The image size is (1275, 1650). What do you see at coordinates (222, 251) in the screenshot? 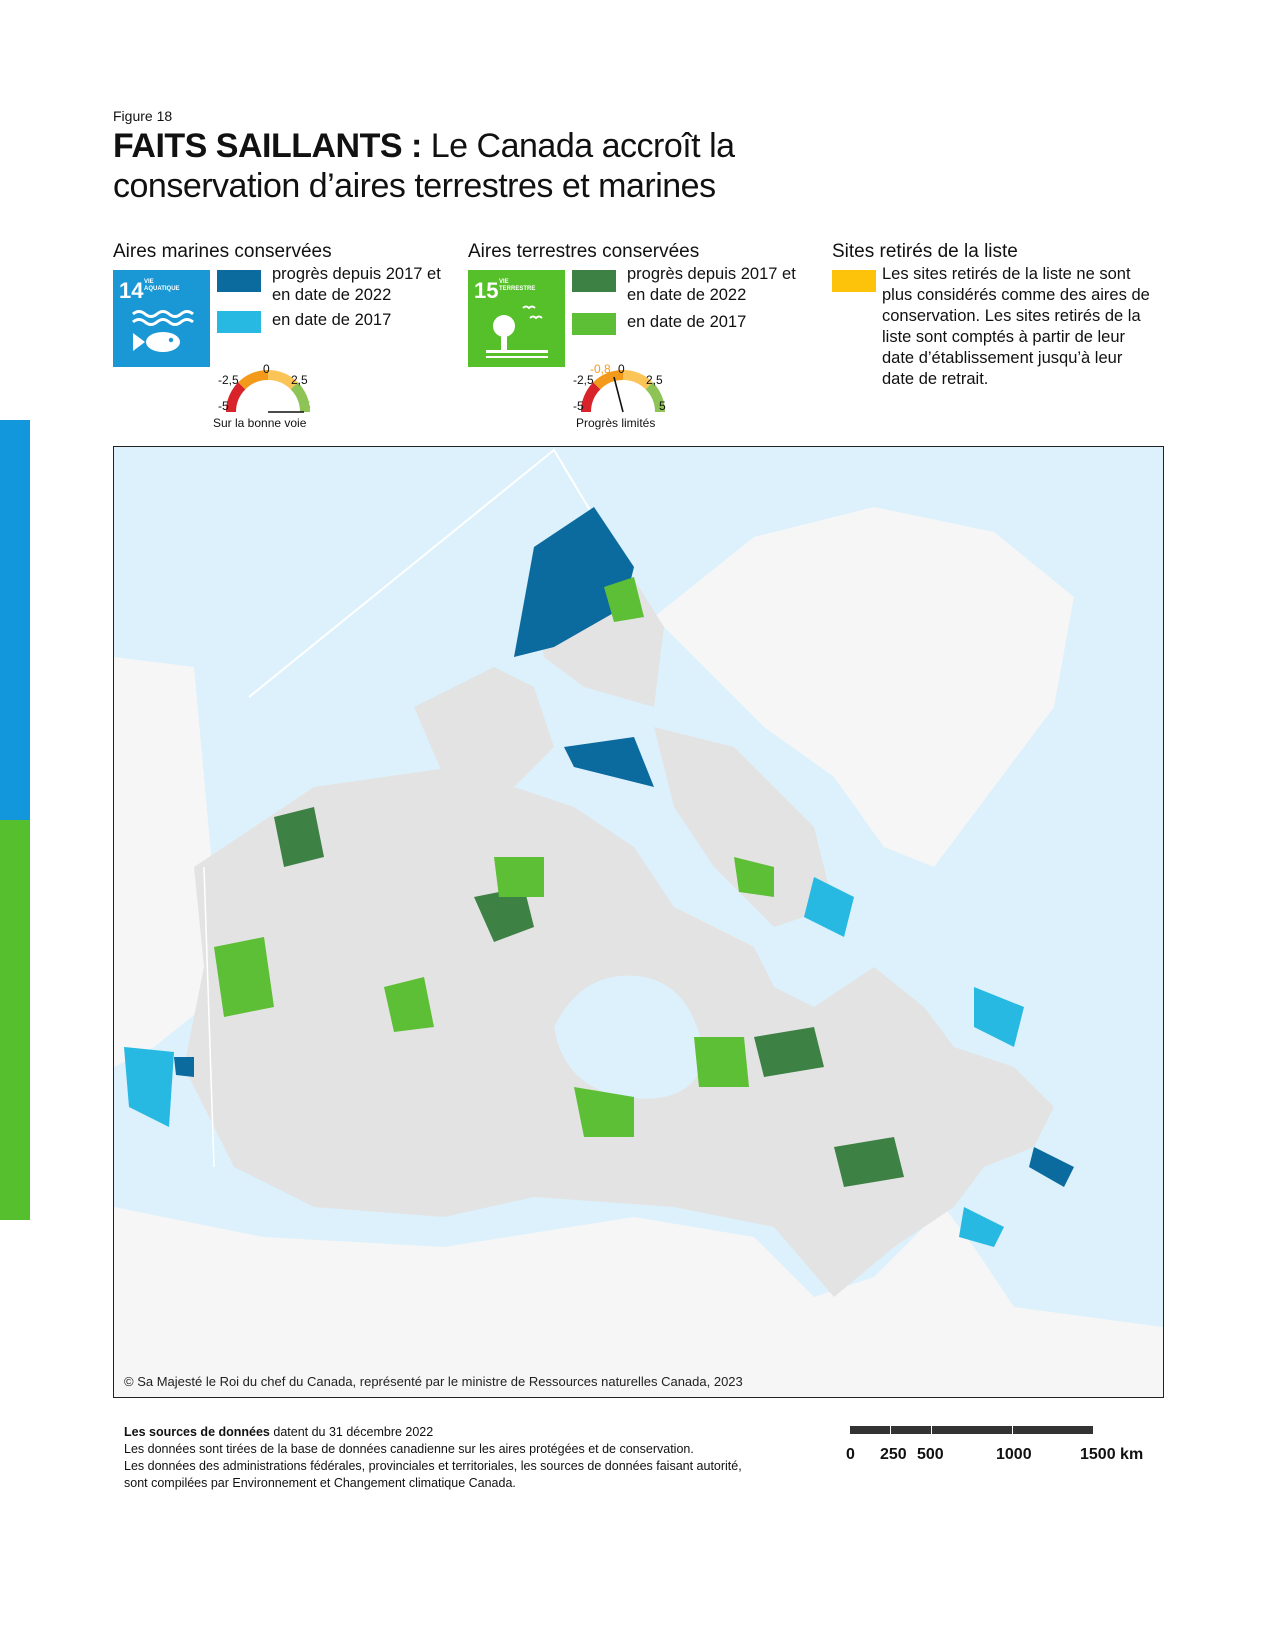
I see `marine-legend-heading: Aires marines conservées` at bounding box center [222, 251].